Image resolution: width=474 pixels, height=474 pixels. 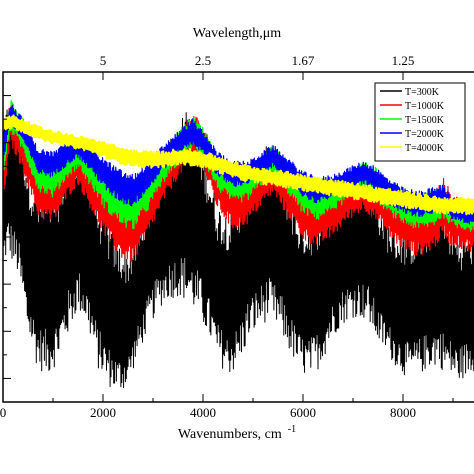 What do you see at coordinates (292, 429) in the screenshot?
I see `bottom-axis-superscript: -1` at bounding box center [292, 429].